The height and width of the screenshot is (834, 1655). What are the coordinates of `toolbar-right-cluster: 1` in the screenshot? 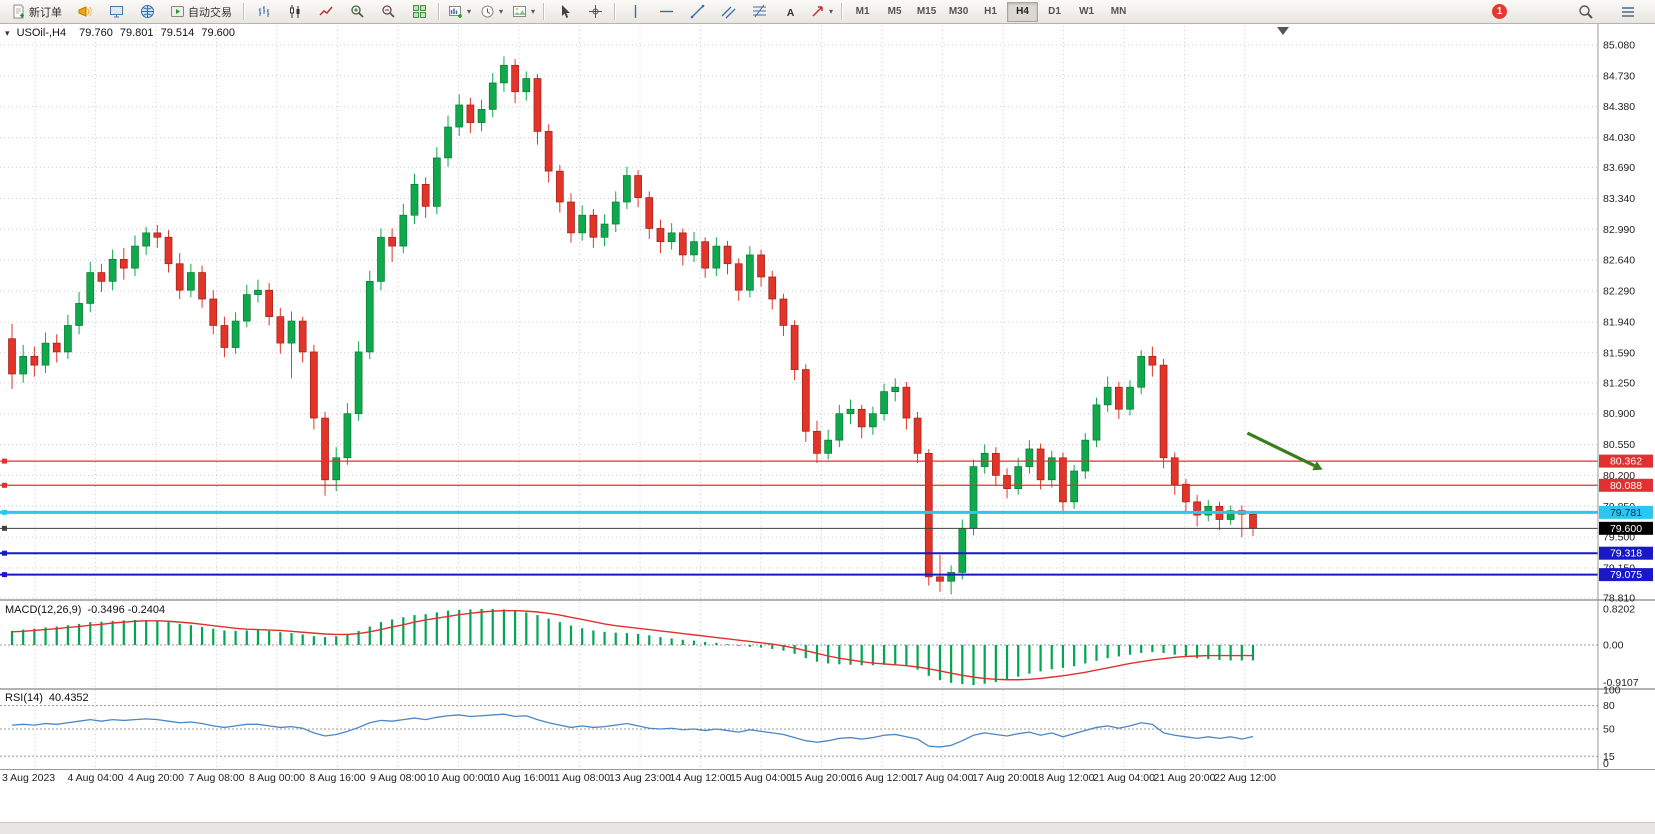 It's located at (1571, 12).